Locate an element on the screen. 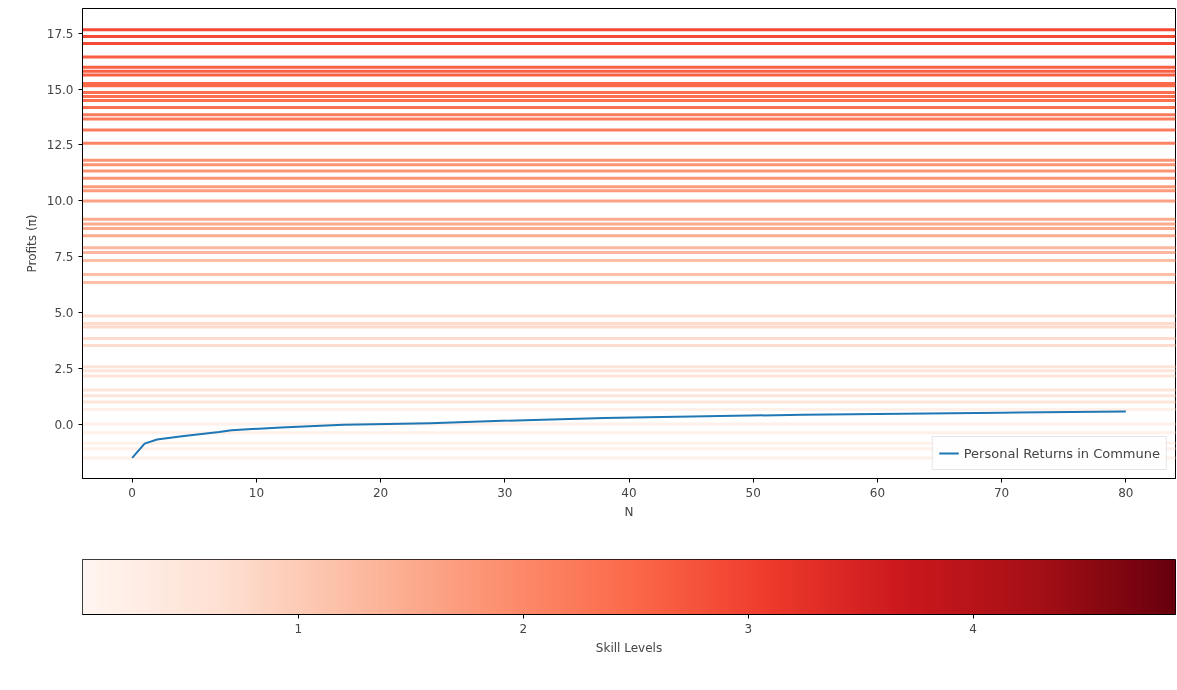 Image resolution: width=1177 pixels, height=690 pixels. y-tick-label: 7.5 is located at coordinates (64, 257).